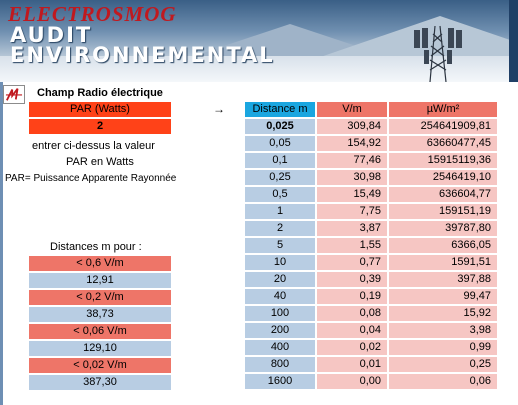 This screenshot has width=518, height=405. Describe the element at coordinates (100, 314) in the screenshot. I see `threshold-distance: 38,73` at that location.